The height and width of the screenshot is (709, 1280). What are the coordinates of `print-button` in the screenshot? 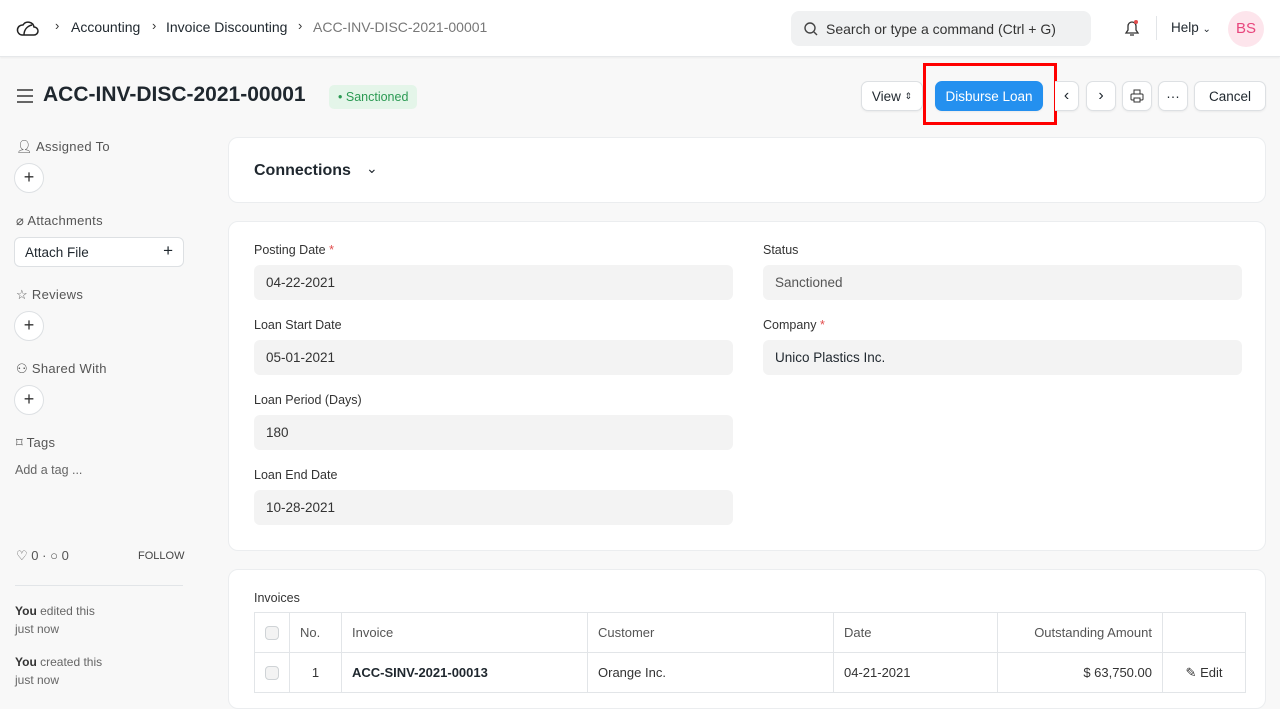 It's located at (1137, 96).